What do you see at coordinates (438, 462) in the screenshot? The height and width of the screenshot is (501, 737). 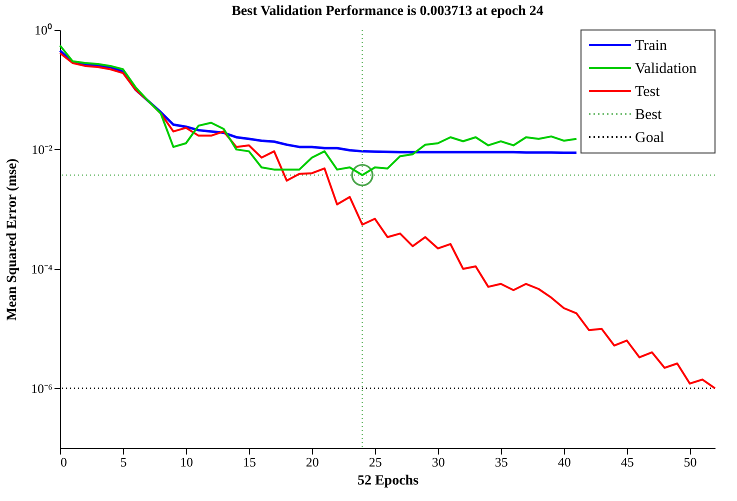 I see `x-tick-label: 30` at bounding box center [438, 462].